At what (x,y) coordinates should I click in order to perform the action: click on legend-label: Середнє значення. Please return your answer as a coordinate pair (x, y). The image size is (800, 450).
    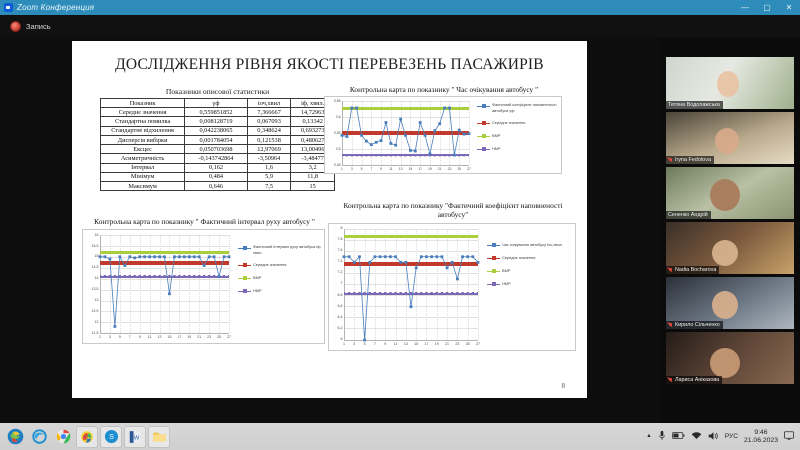
    Looking at the image, I should click on (519, 257).